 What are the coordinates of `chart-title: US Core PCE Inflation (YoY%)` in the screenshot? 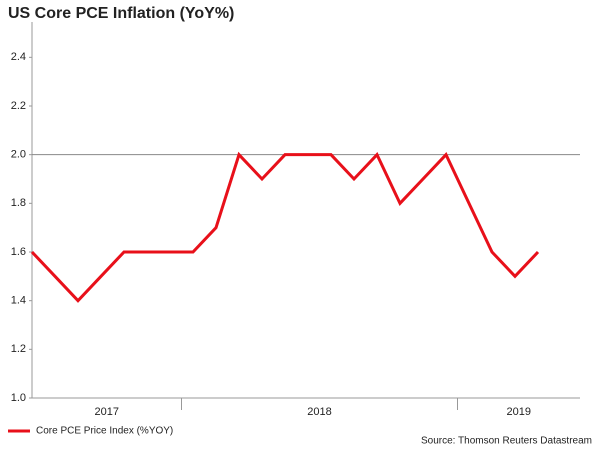 It's located at (121, 13).